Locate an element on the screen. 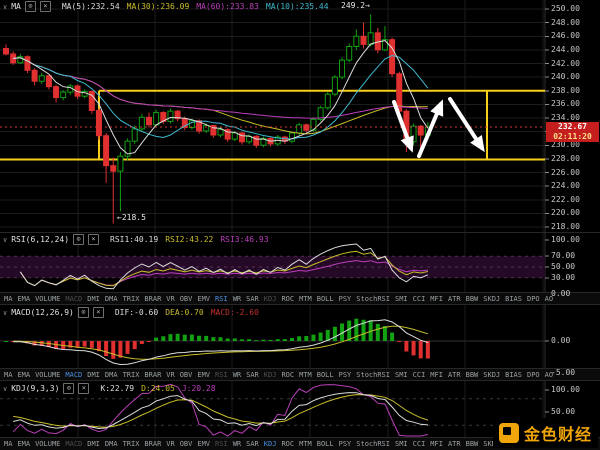 The height and width of the screenshot is (450, 600). macd-legend-values: DIF:-0.60 DEA:0.70 MACD:-2.60 is located at coordinates (183, 312).